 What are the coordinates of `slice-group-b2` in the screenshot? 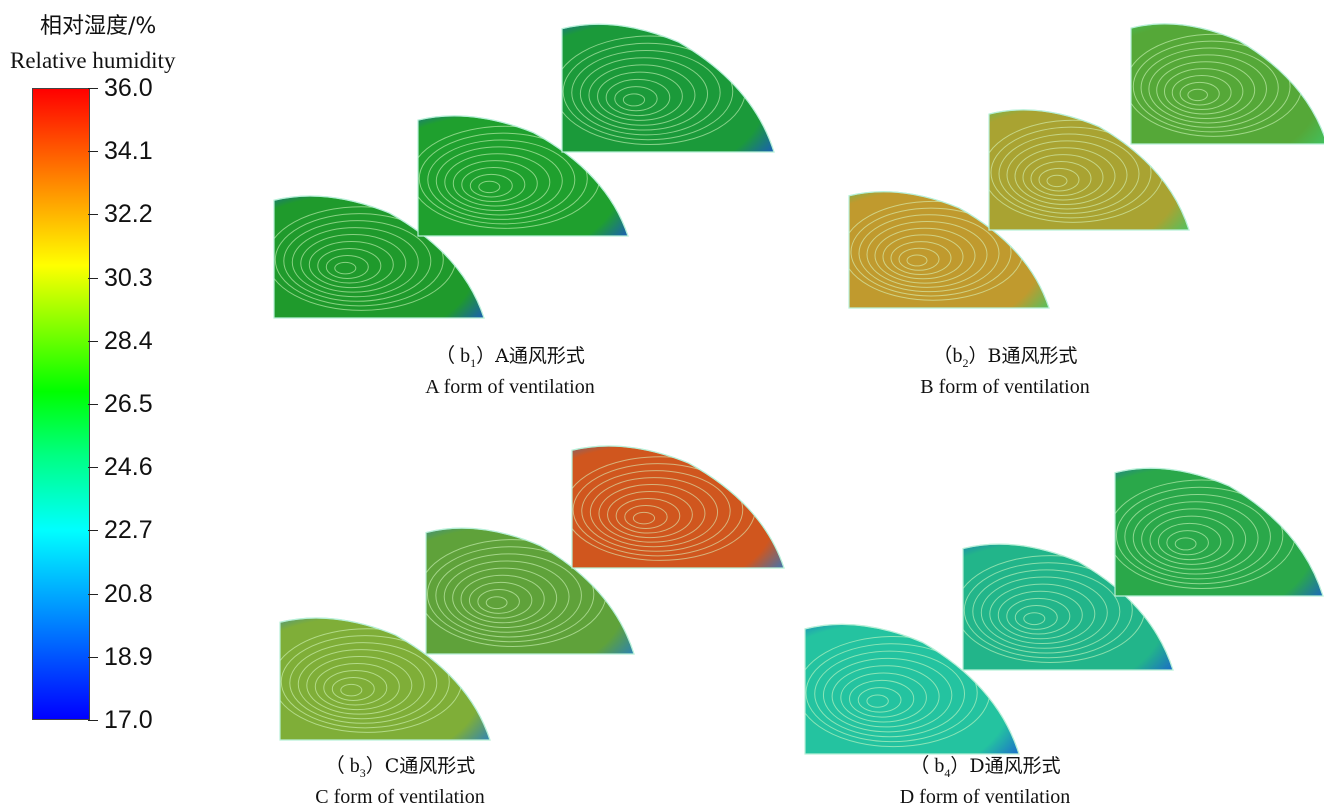 It's located at (1086, 166).